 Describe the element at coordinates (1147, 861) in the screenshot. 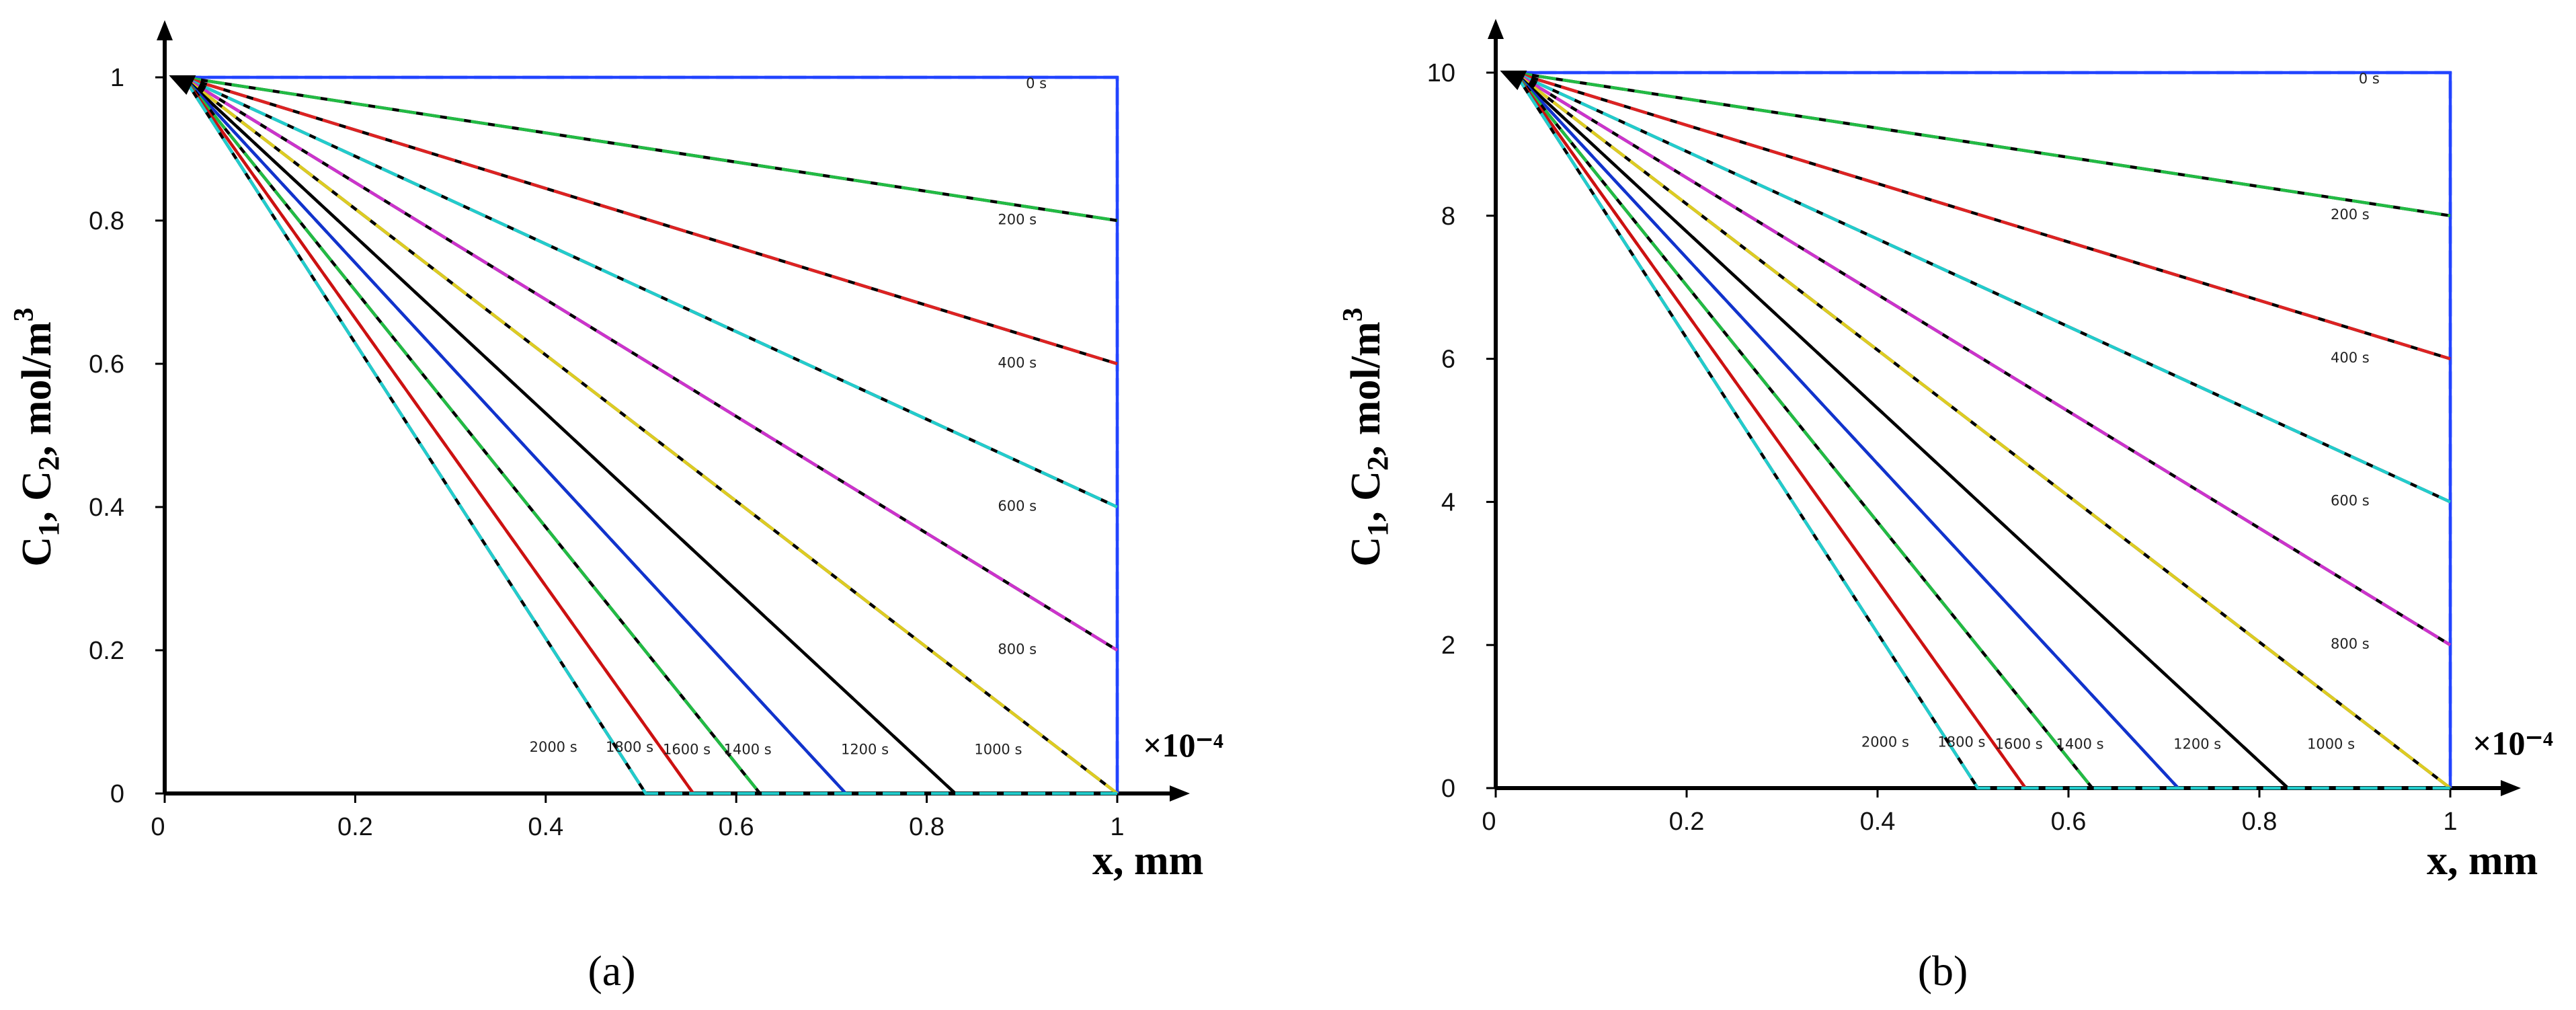

I see `x-axis-label: x, mm` at that location.